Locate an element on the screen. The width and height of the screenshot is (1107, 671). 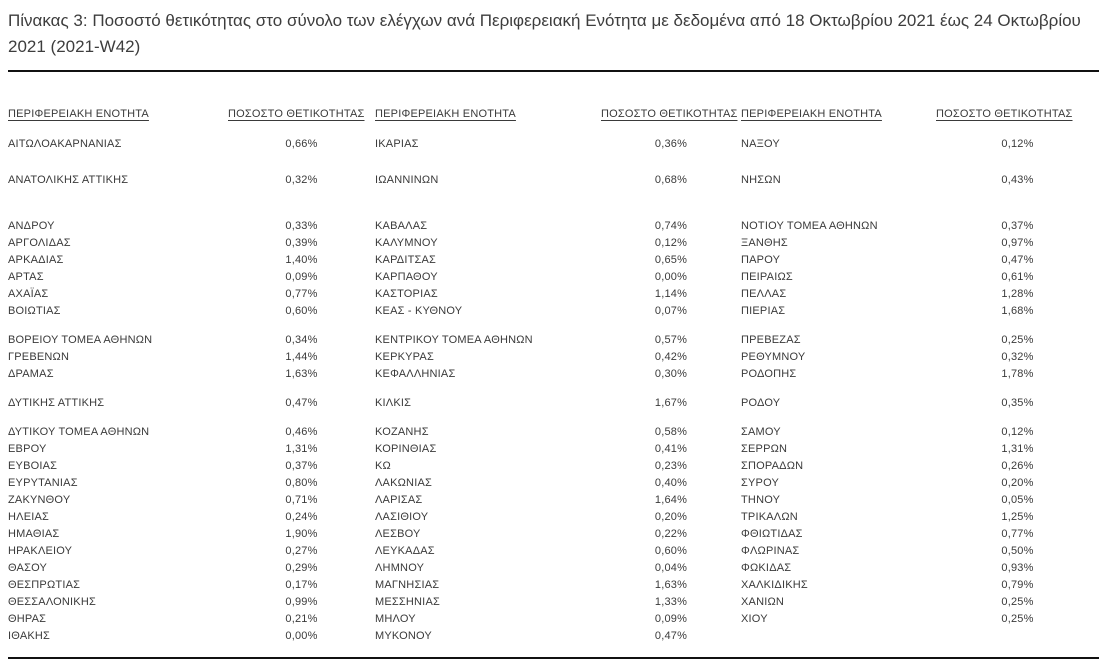
region-name: ΕΒΡΟΥ is located at coordinates (27, 449).